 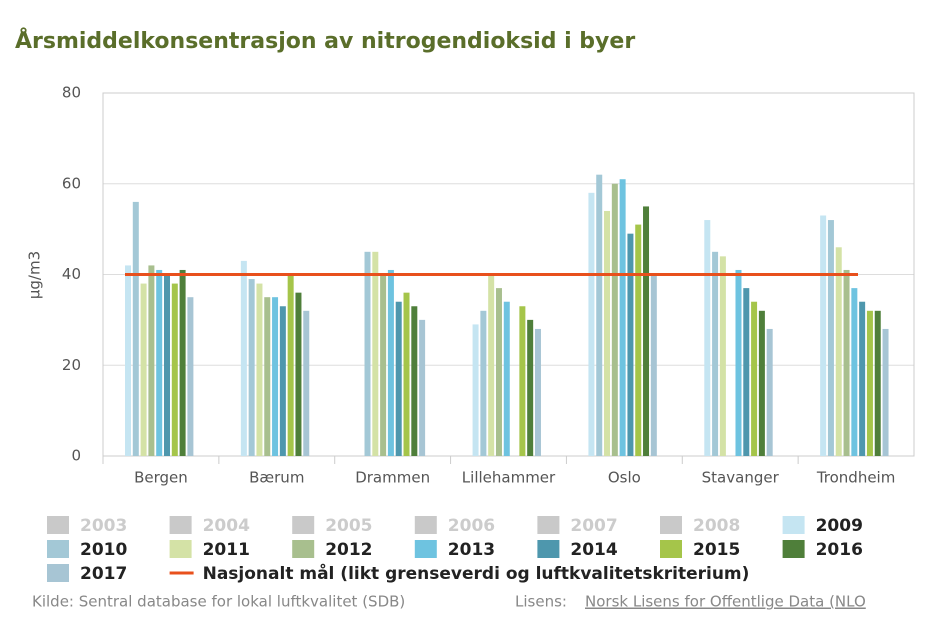 I want to click on legend-label: 2006, so click(x=471, y=526).